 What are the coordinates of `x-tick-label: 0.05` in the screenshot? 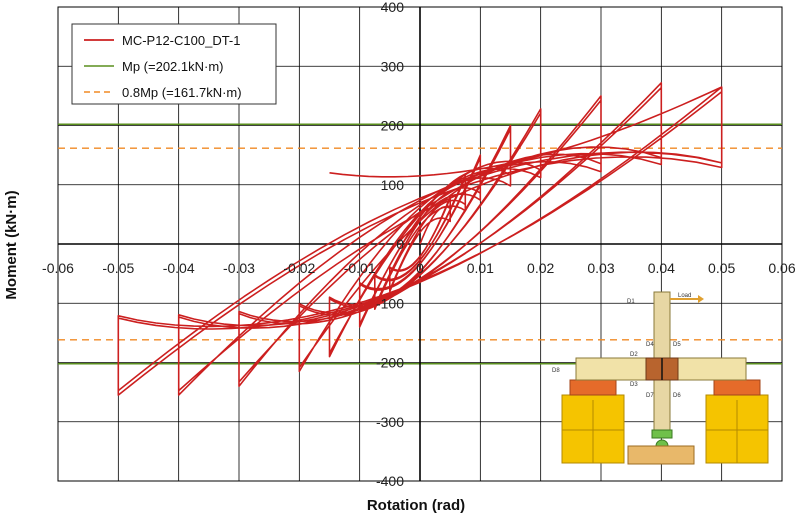 It's located at (721, 268).